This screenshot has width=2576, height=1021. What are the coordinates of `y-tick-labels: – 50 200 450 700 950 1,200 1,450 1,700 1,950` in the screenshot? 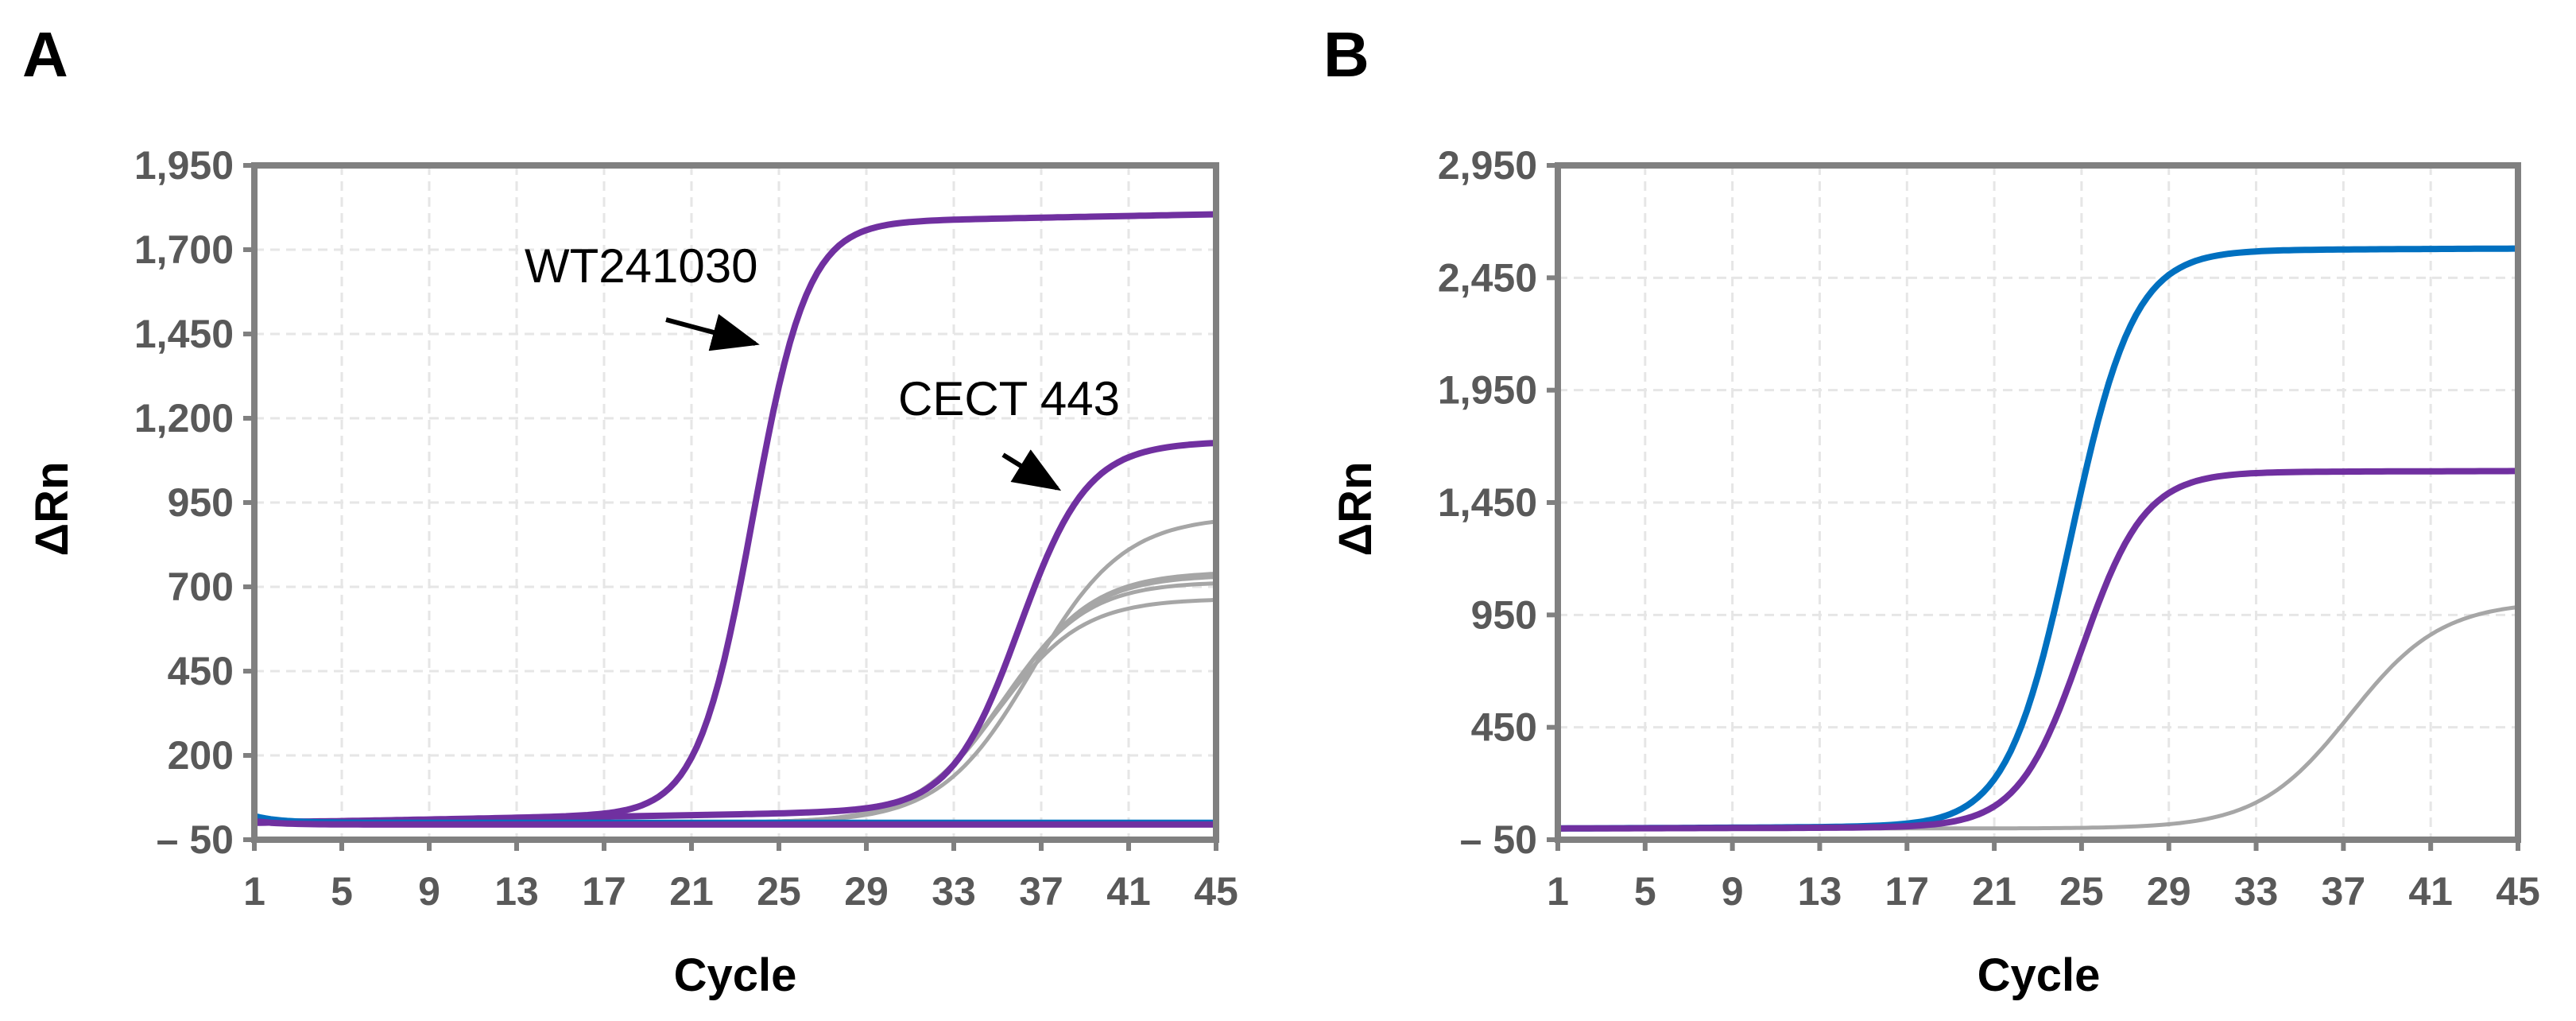 It's located at (194, 502).